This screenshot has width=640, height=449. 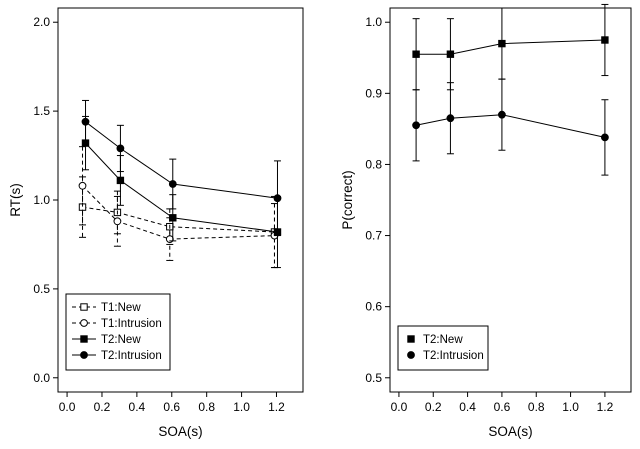 What do you see at coordinates (373, 164) in the screenshot?
I see `y-tick-label: 0.8` at bounding box center [373, 164].